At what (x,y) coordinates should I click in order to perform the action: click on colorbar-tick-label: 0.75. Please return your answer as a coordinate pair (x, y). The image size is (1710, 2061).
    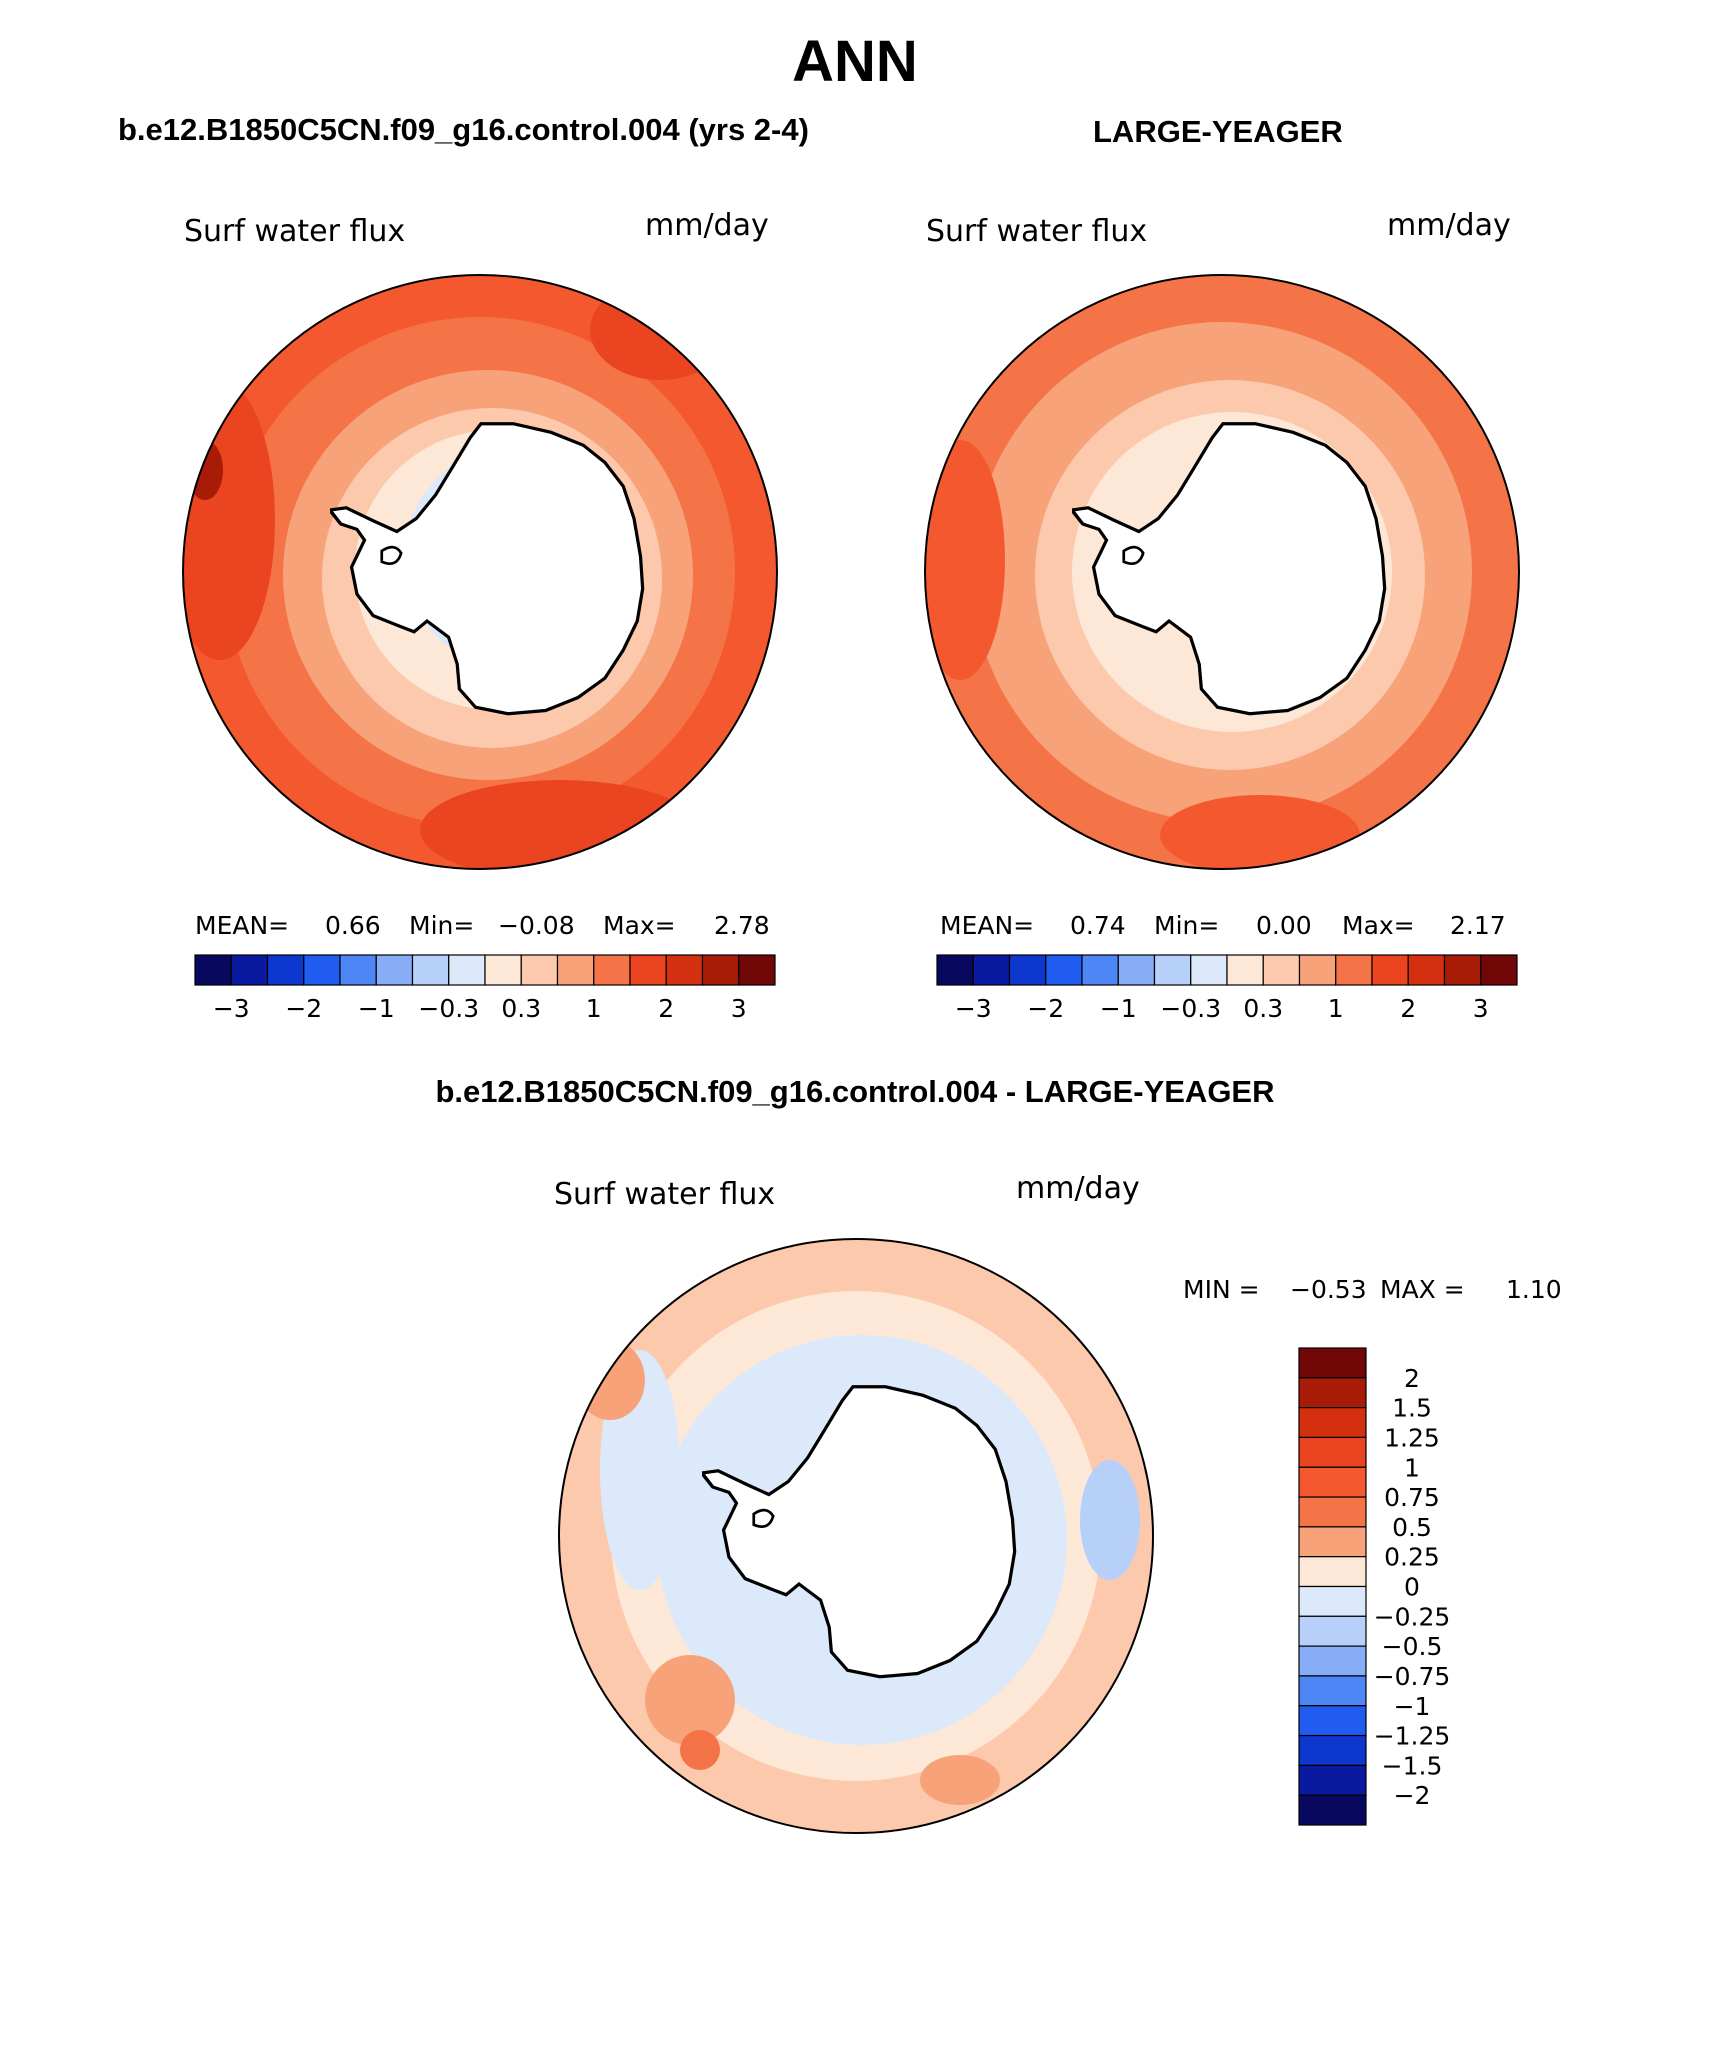
    Looking at the image, I should click on (1412, 1497).